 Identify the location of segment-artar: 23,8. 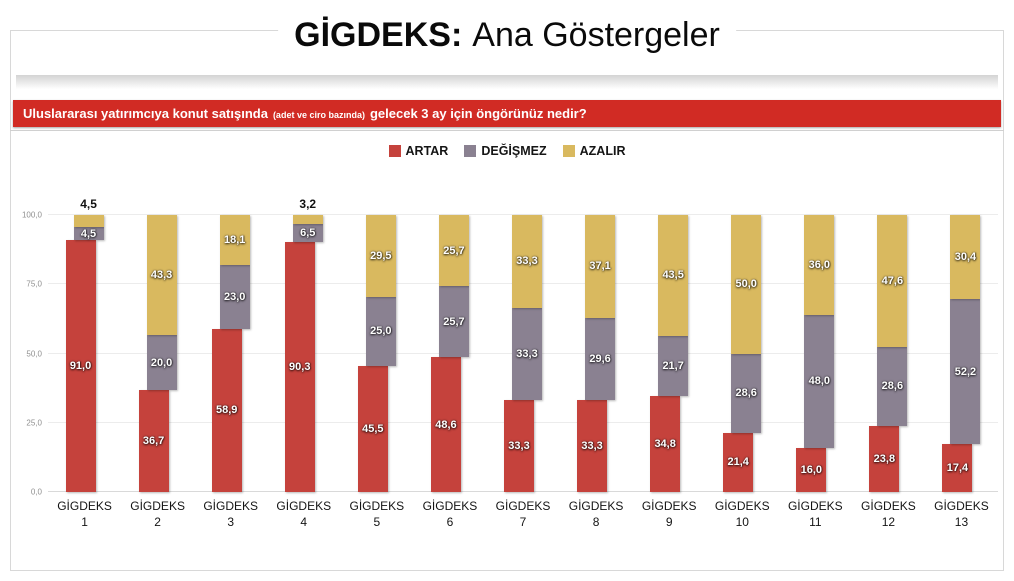
(884, 459).